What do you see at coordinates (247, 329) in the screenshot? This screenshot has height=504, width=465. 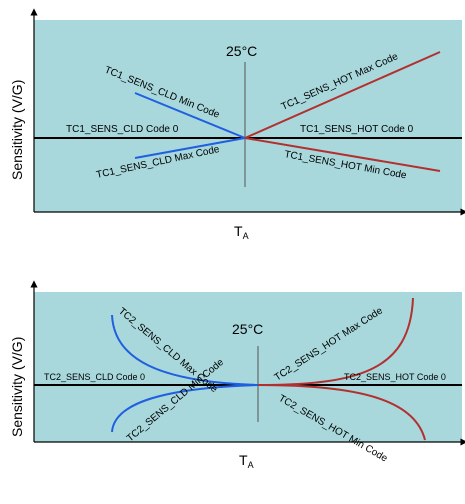 I see `bottom-temp-label: 25°C` at bounding box center [247, 329].